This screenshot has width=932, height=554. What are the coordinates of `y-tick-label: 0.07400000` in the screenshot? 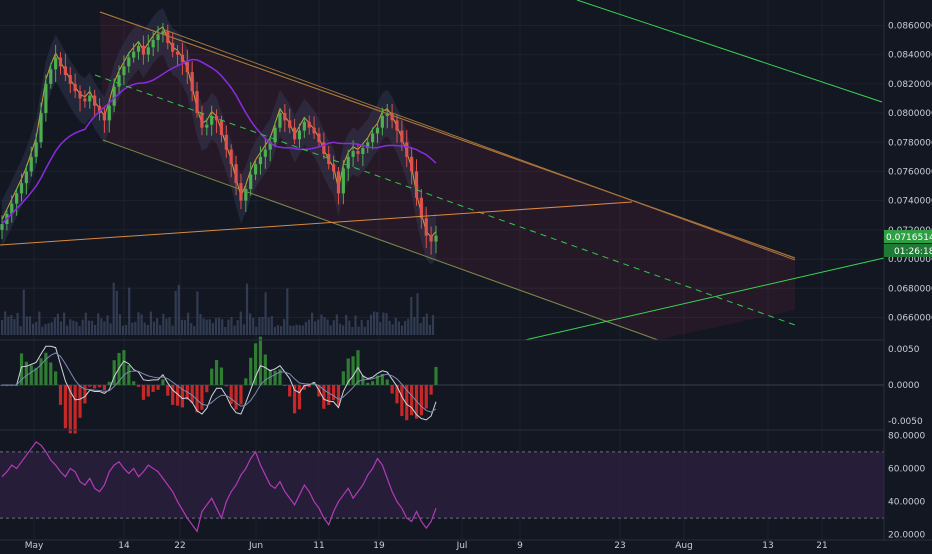 It's located at (910, 202).